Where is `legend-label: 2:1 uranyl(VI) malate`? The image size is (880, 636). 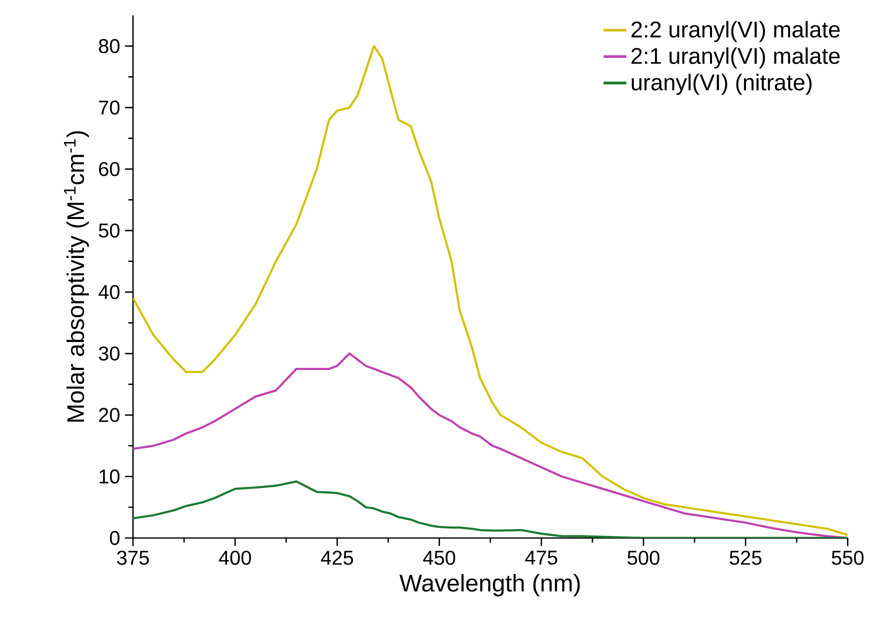
legend-label: 2:1 uranyl(VI) malate is located at coordinates (736, 57).